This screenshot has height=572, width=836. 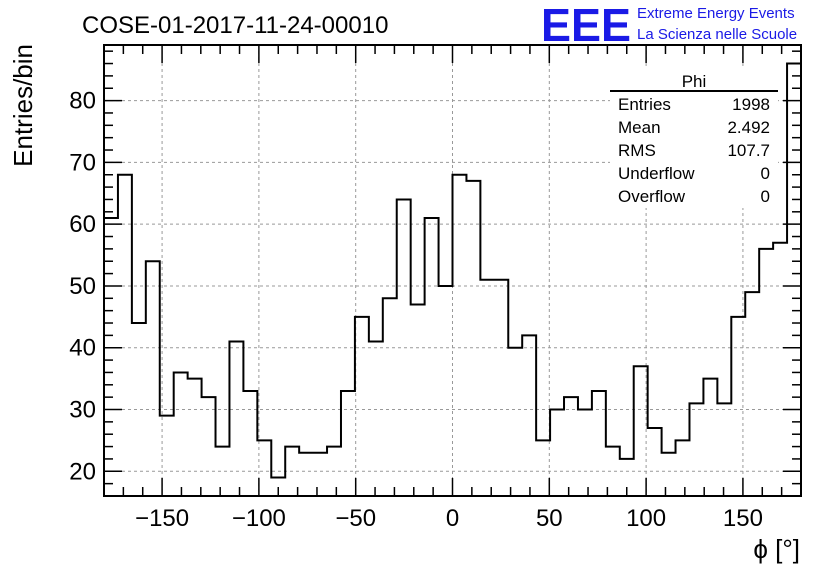 What do you see at coordinates (656, 173) in the screenshot?
I see `stats-label: Underflow` at bounding box center [656, 173].